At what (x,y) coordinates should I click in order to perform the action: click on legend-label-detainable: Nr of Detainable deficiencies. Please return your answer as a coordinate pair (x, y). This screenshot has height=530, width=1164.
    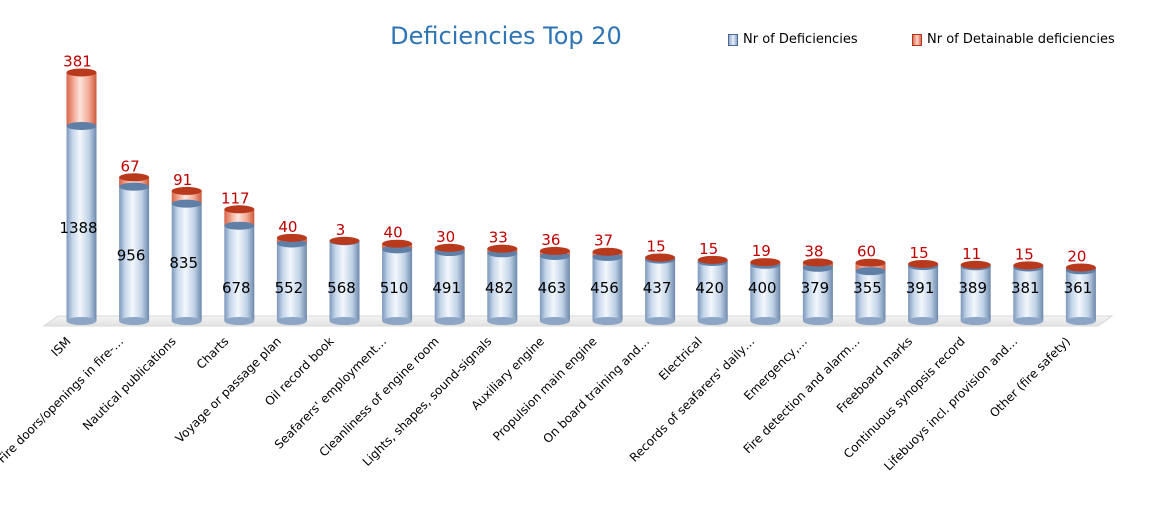
    Looking at the image, I should click on (1021, 39).